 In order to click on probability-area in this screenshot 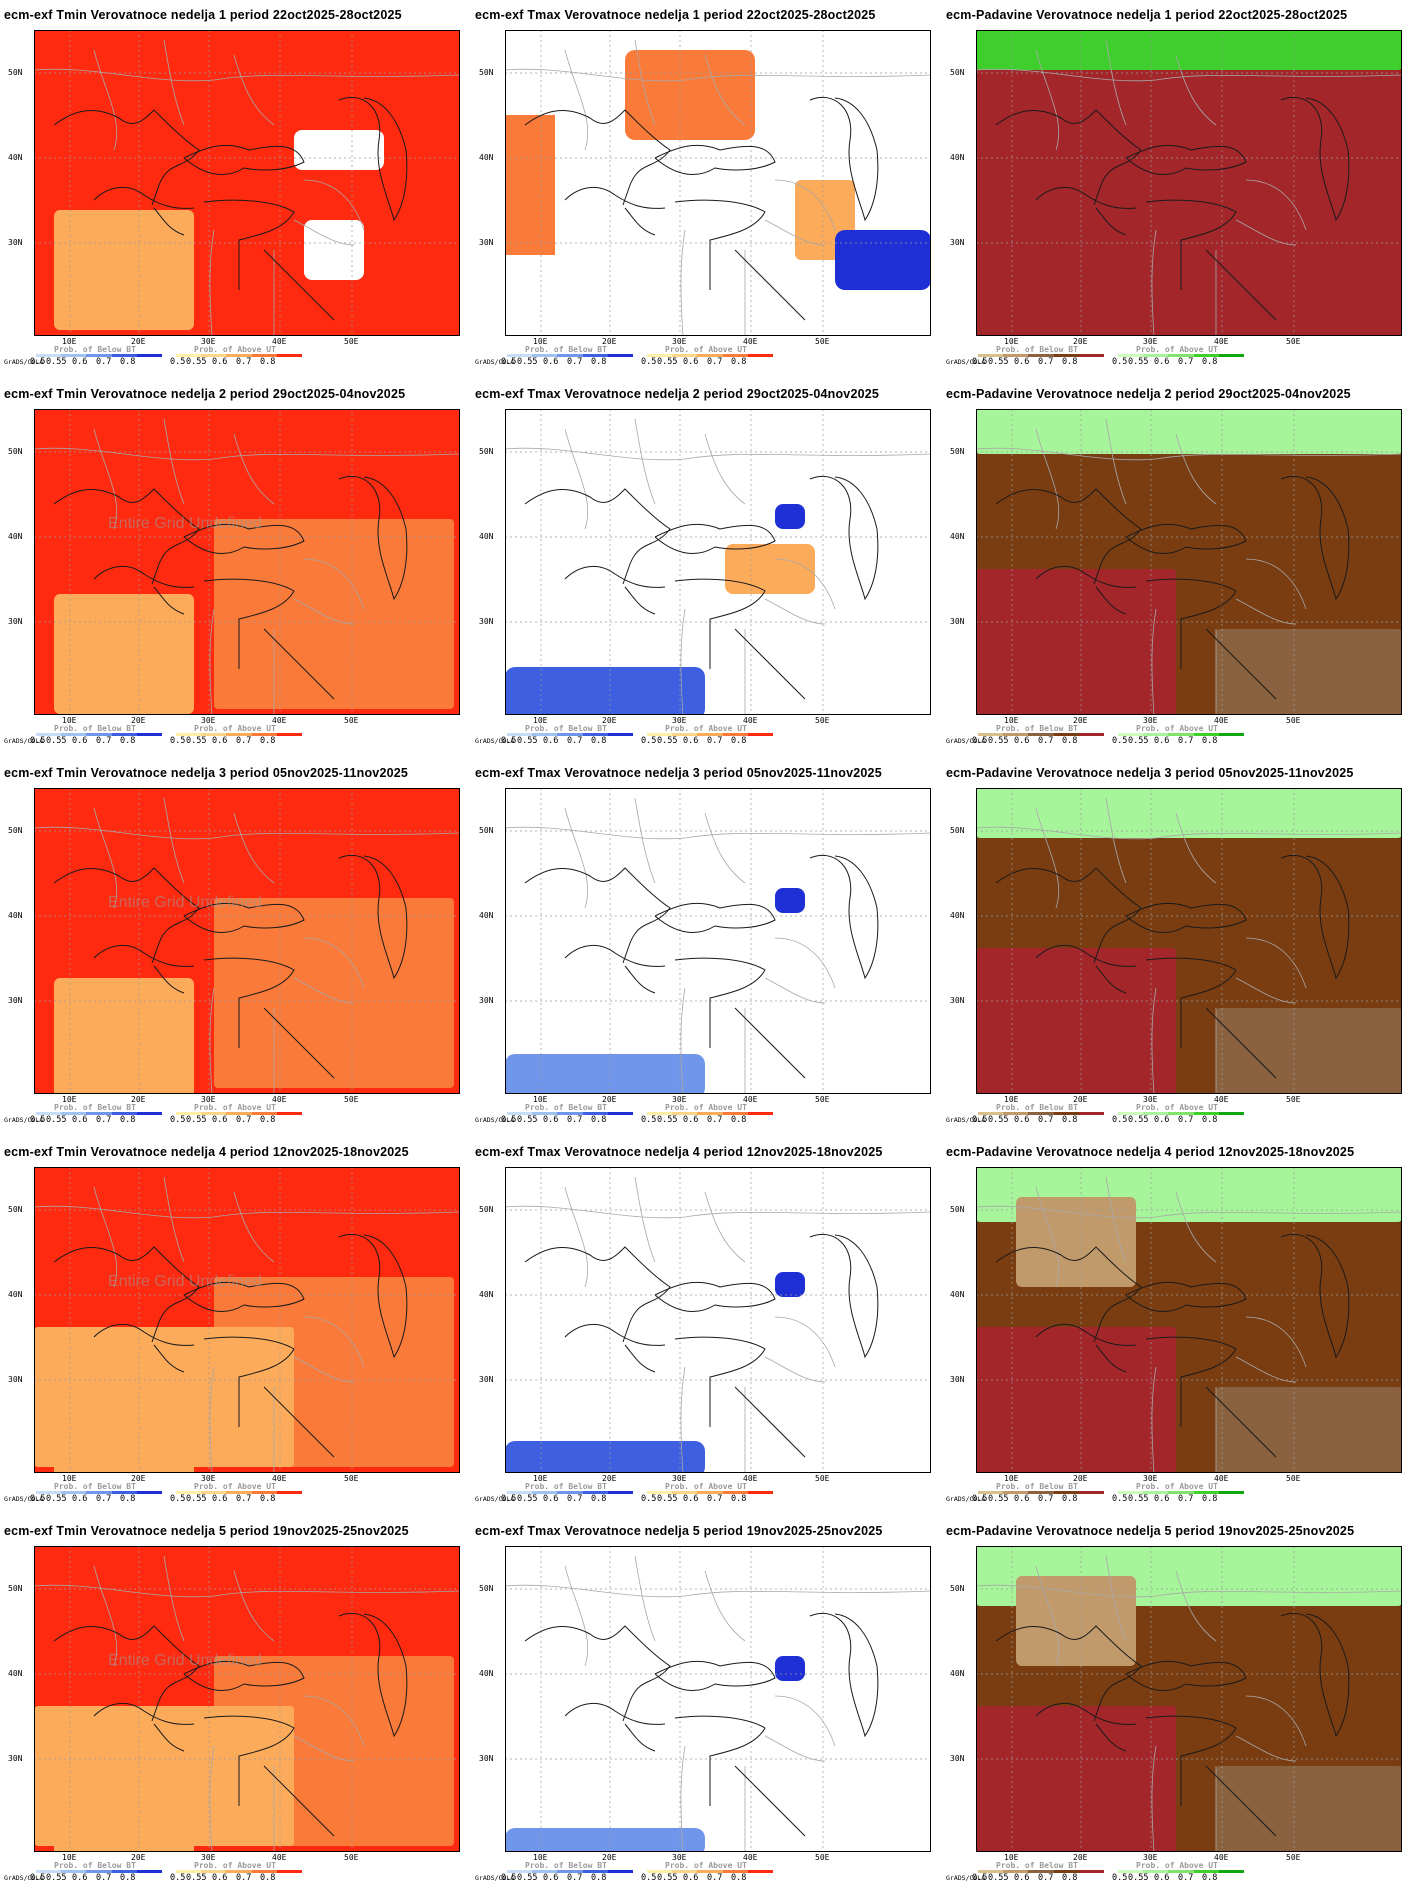, I will do `click(1076, 1621)`.